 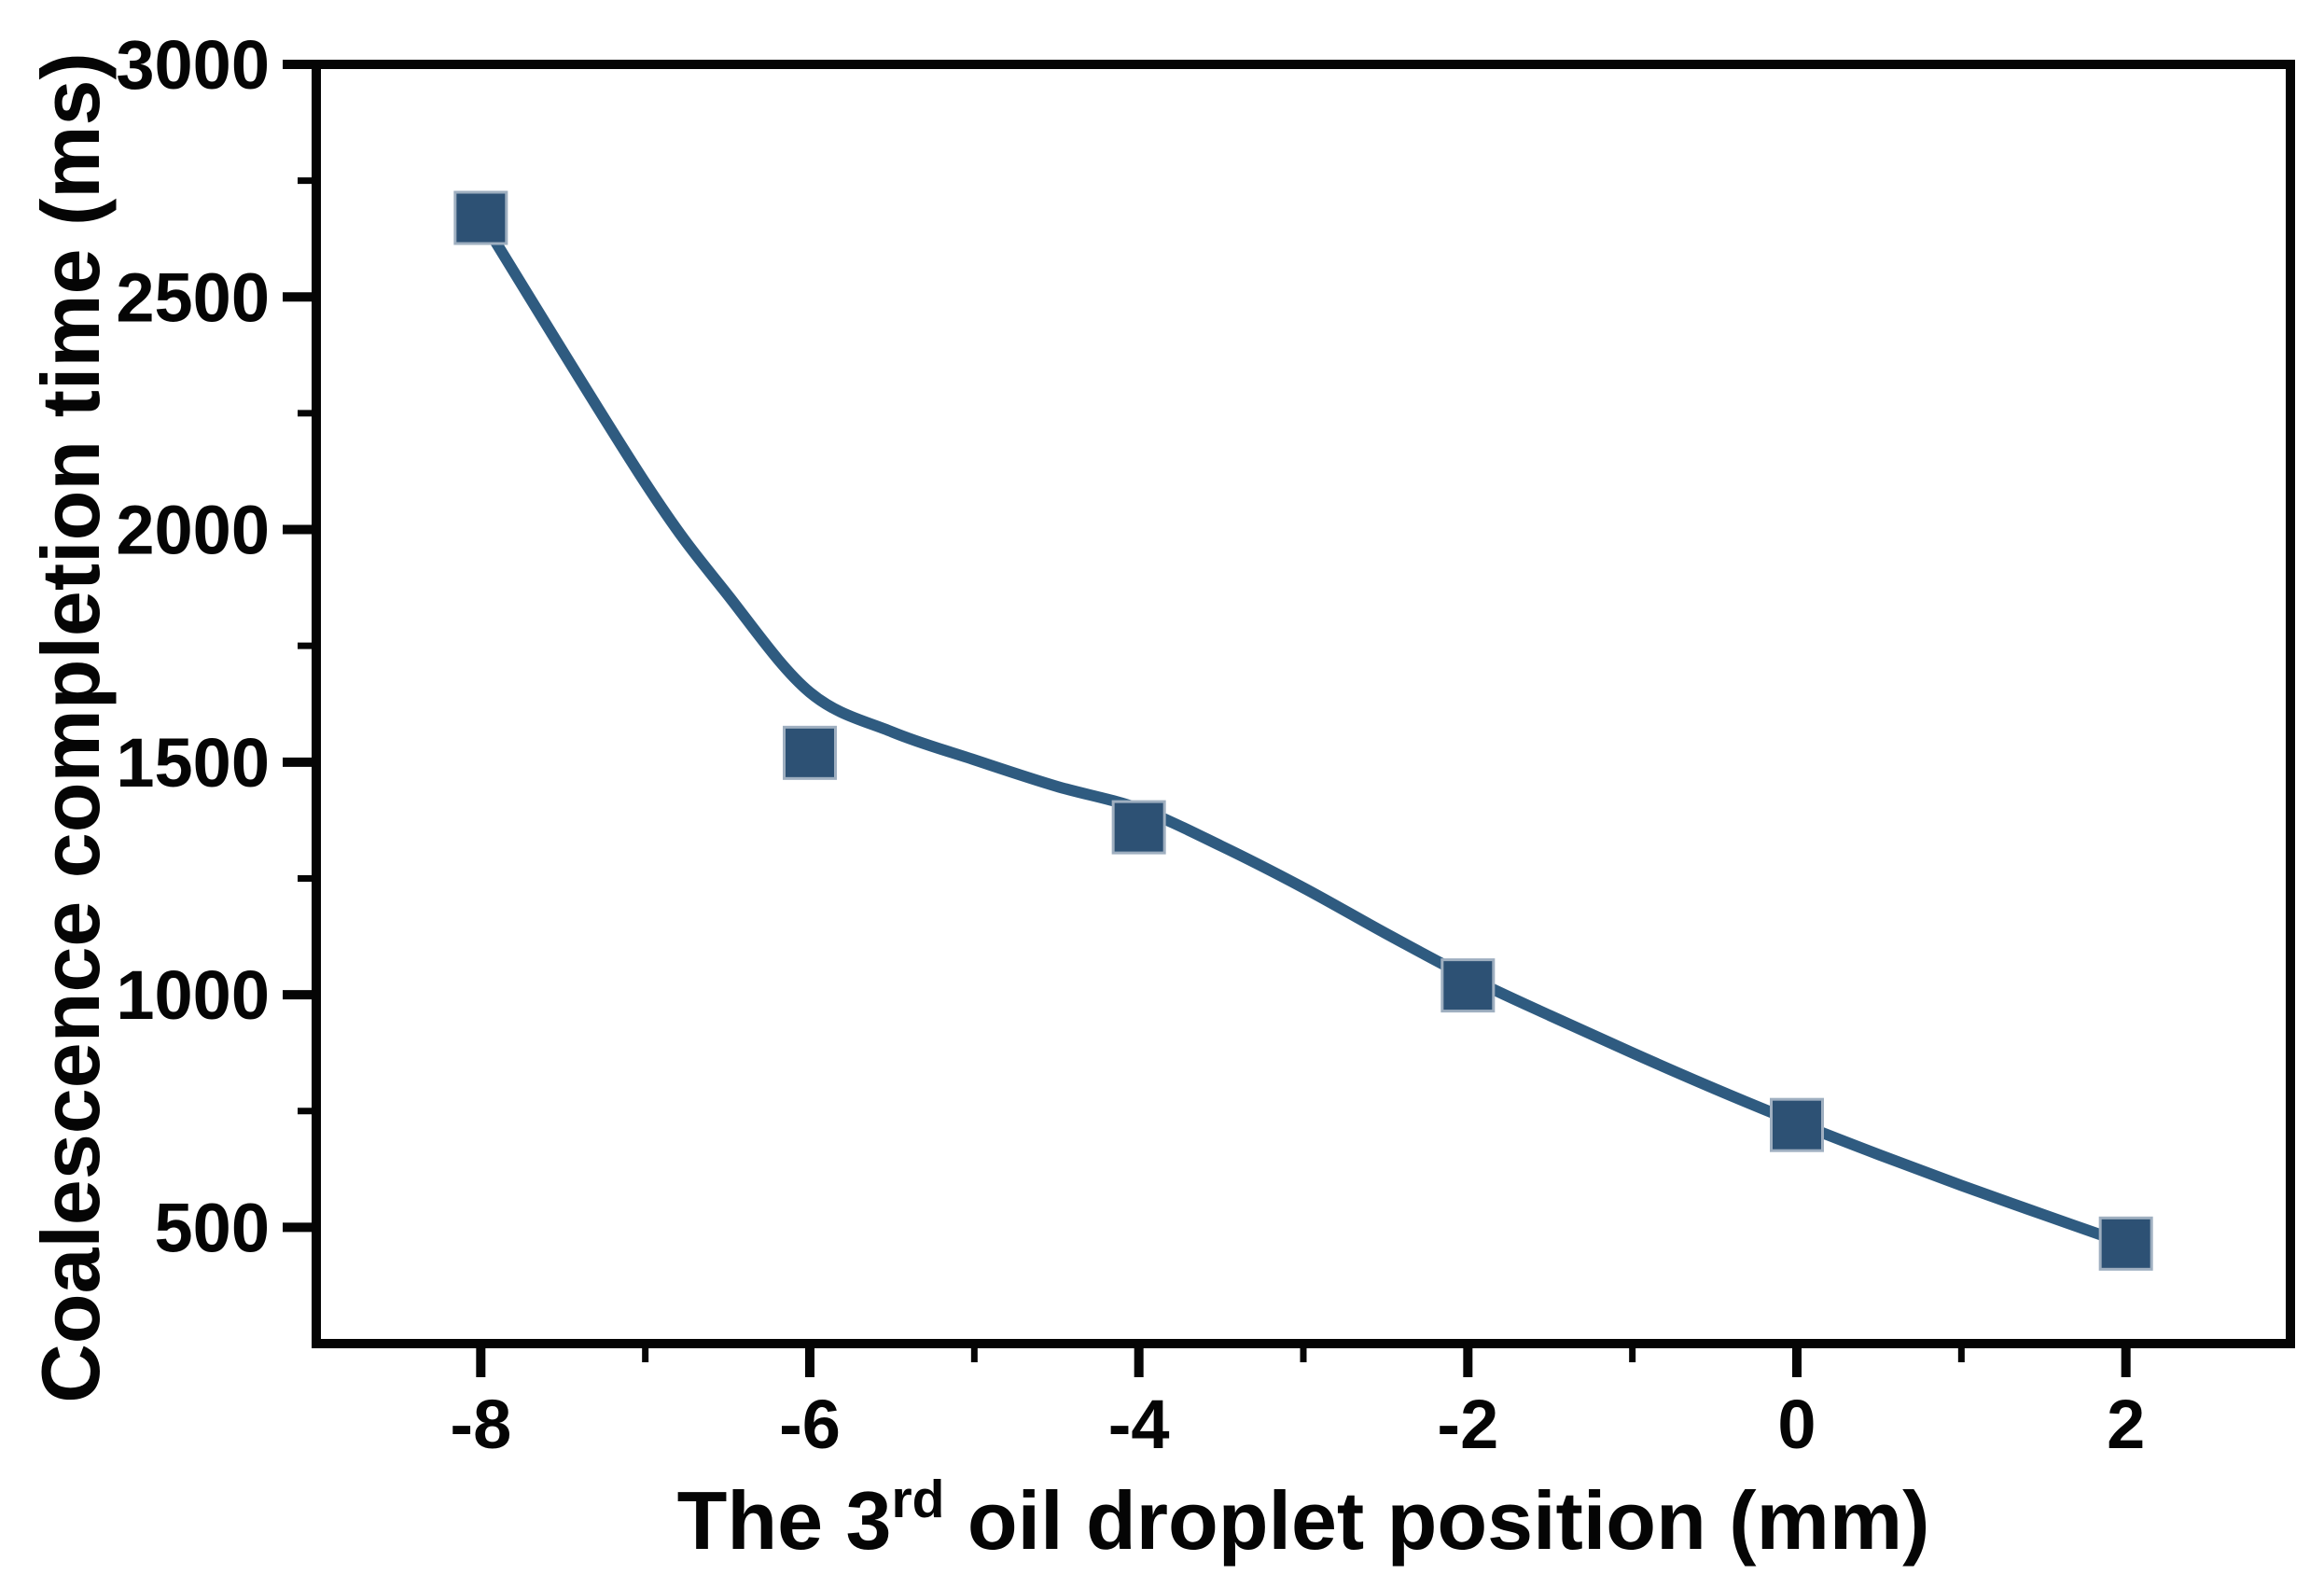 I want to click on x-tick-label: 2, so click(x=2126, y=1424).